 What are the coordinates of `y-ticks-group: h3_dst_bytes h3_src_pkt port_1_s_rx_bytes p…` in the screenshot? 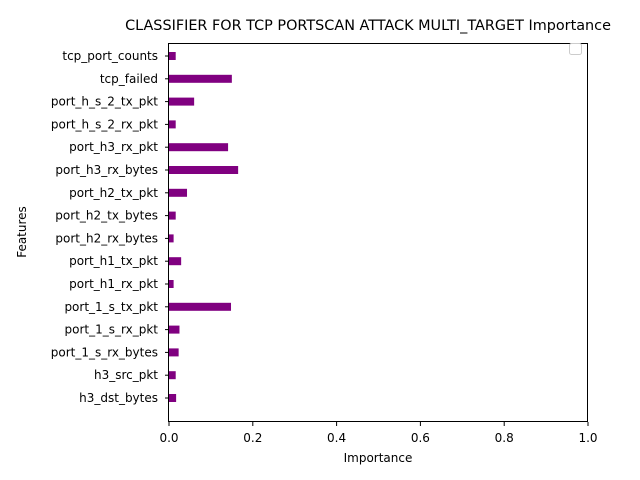 It's located at (110, 227).